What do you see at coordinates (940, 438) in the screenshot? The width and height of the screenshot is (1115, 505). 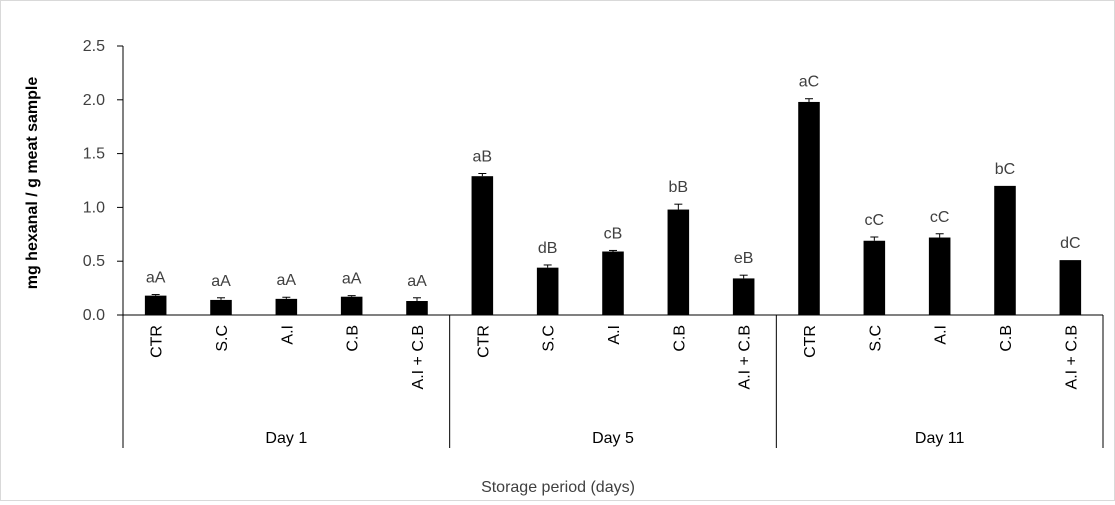 I see `group-label: Day 11` at bounding box center [940, 438].